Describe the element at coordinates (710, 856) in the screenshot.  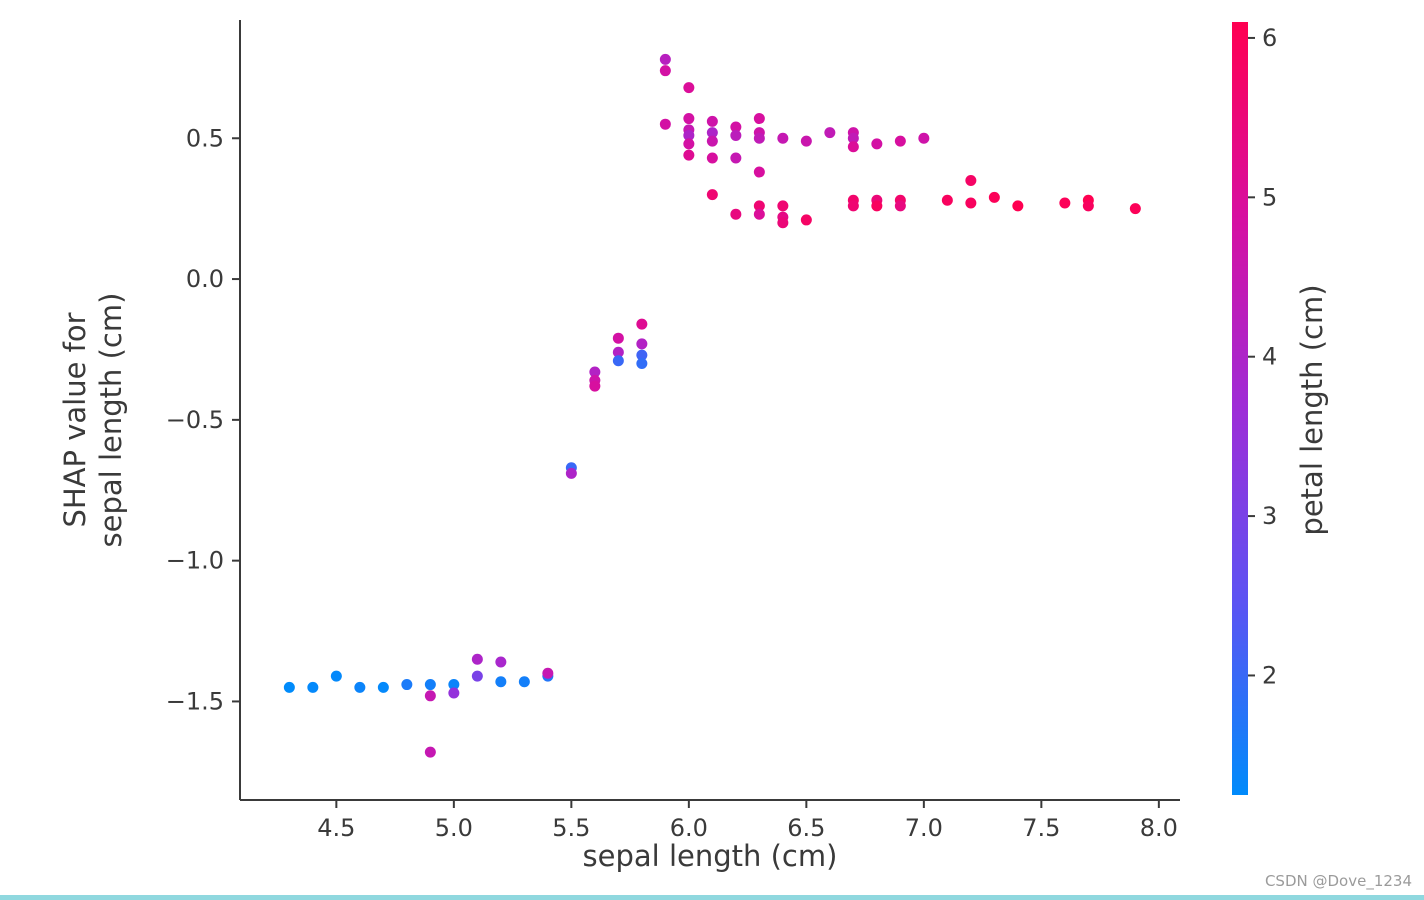
I see `x-axis-label: sepal length (cm)` at that location.